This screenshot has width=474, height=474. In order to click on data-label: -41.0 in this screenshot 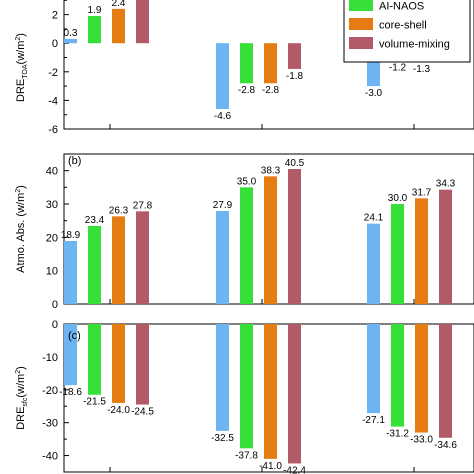, I will do `click(270, 466)`.